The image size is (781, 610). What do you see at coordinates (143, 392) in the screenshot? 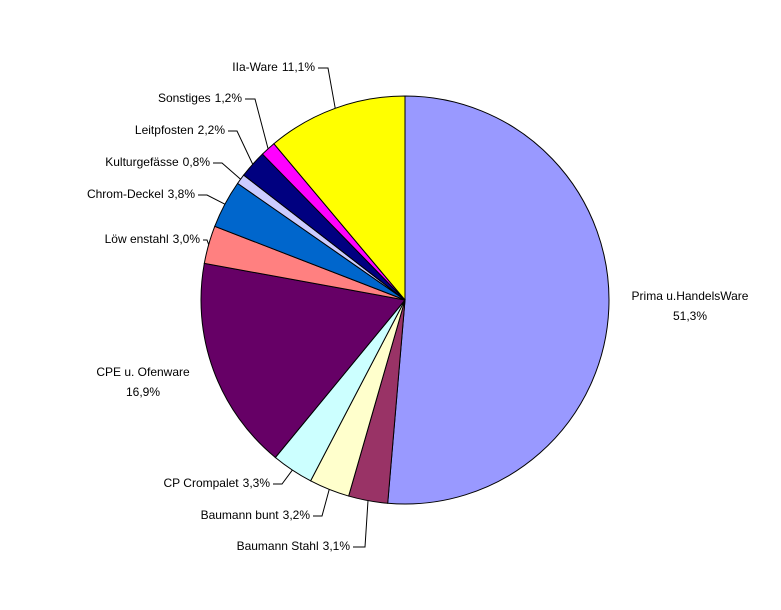
I see `value-label: 16,9%` at bounding box center [143, 392].